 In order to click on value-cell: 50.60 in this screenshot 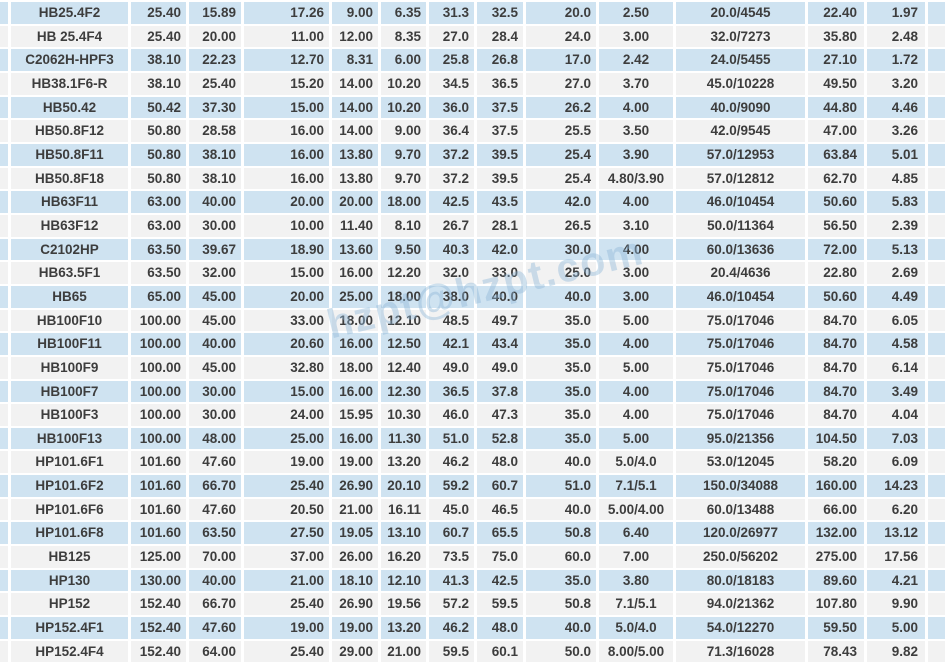, I will do `click(836, 296)`.